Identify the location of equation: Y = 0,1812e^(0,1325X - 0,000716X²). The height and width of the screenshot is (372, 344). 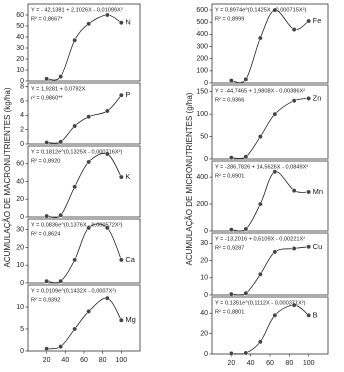
(76, 152).